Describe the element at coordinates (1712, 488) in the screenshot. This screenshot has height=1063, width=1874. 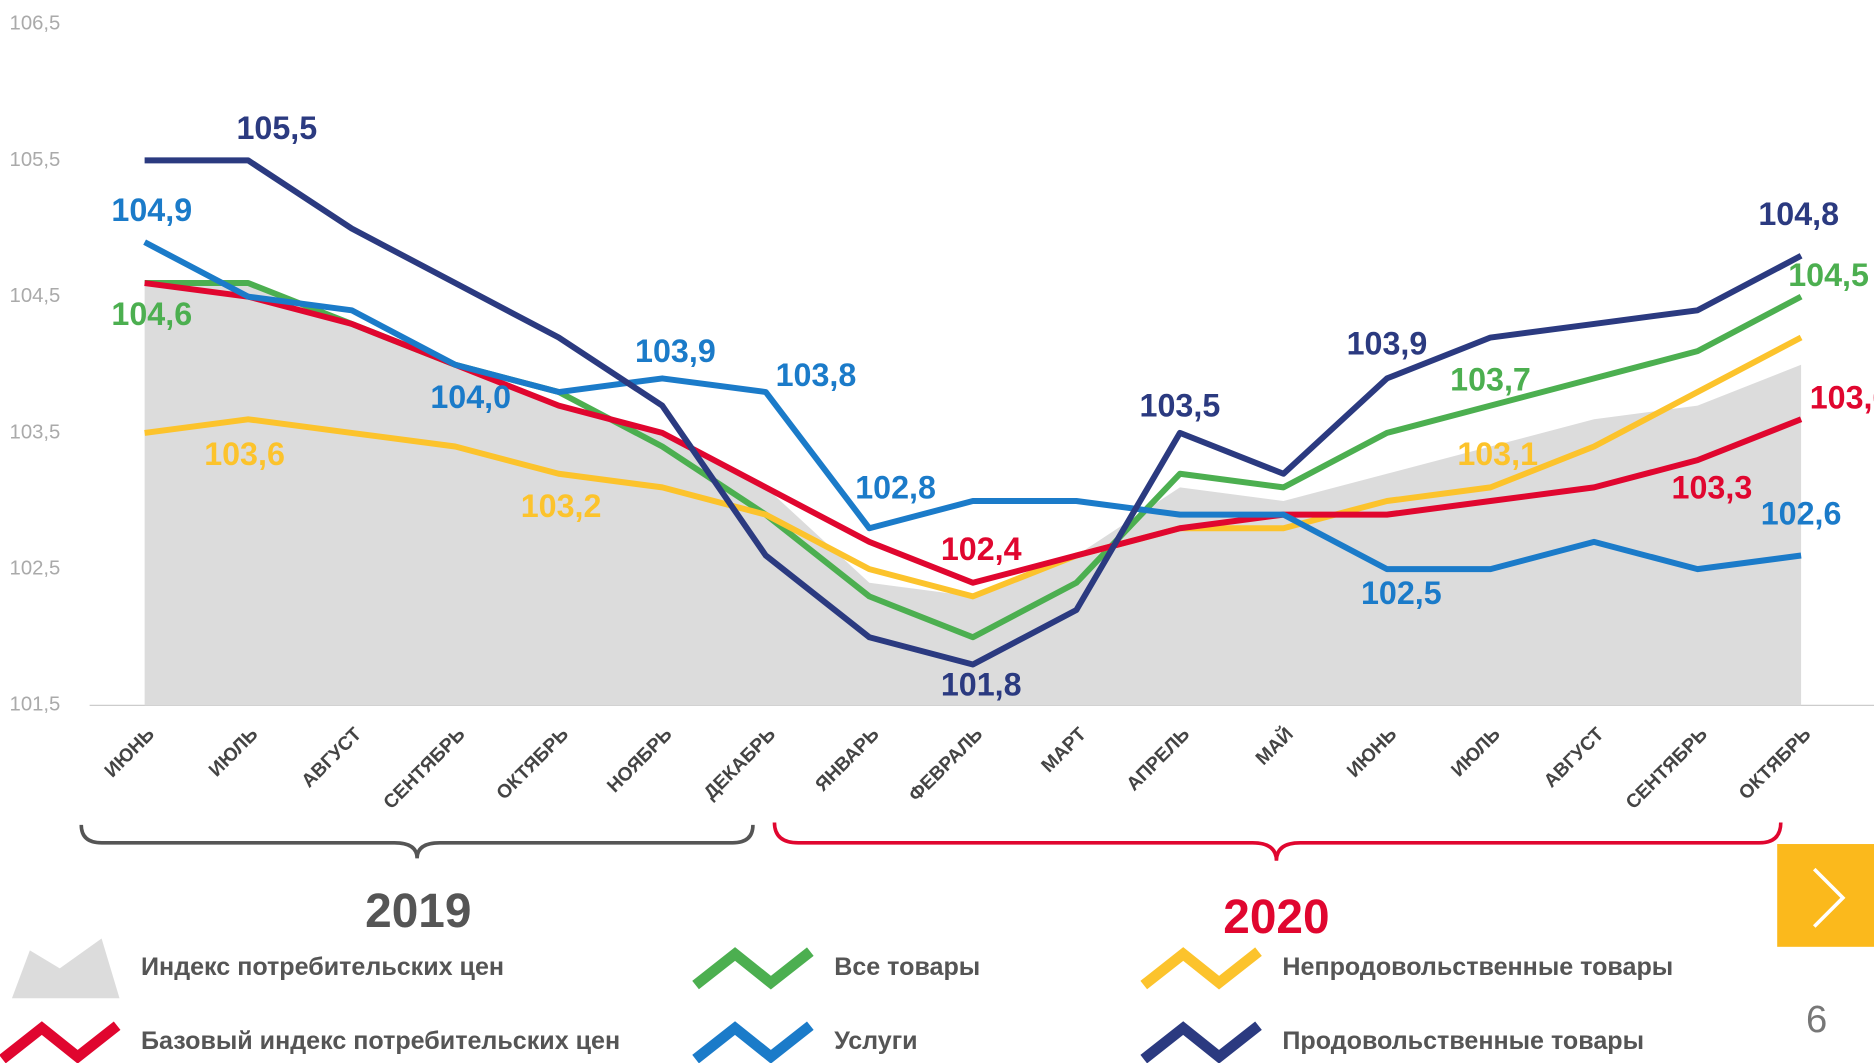
I see `data-label: 103,3` at that location.